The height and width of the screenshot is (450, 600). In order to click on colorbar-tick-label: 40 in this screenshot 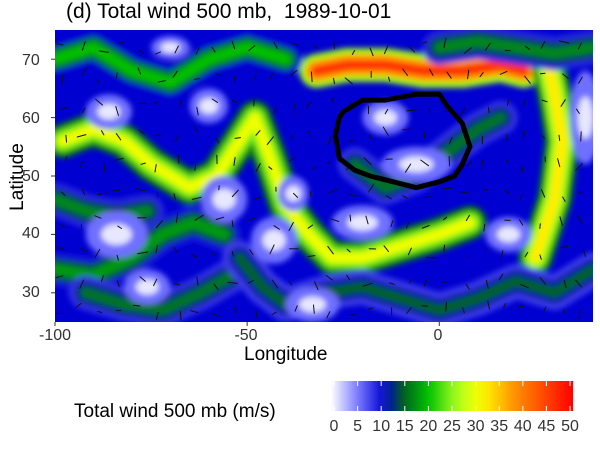, I will do `click(522, 426)`.